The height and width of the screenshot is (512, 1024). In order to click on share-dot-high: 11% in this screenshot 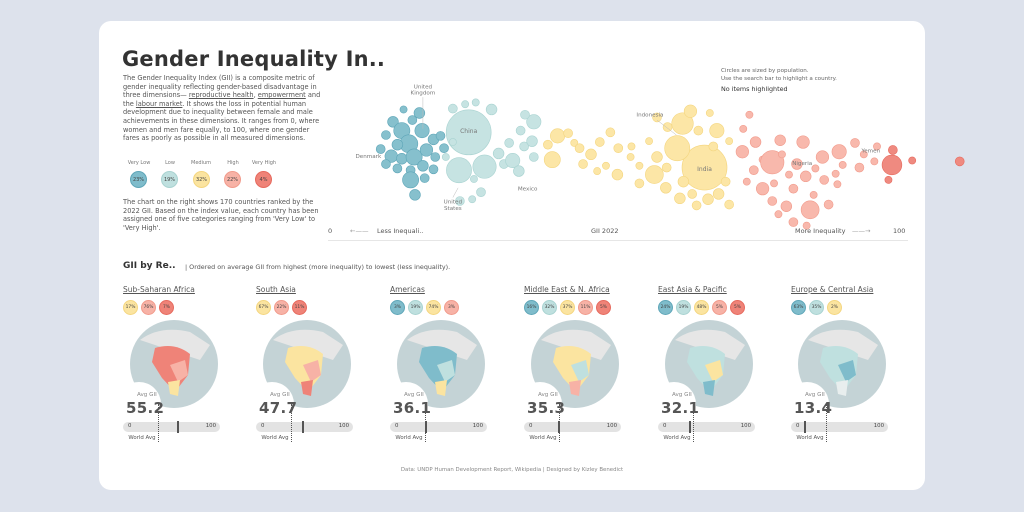, I will do `click(585, 307)`.